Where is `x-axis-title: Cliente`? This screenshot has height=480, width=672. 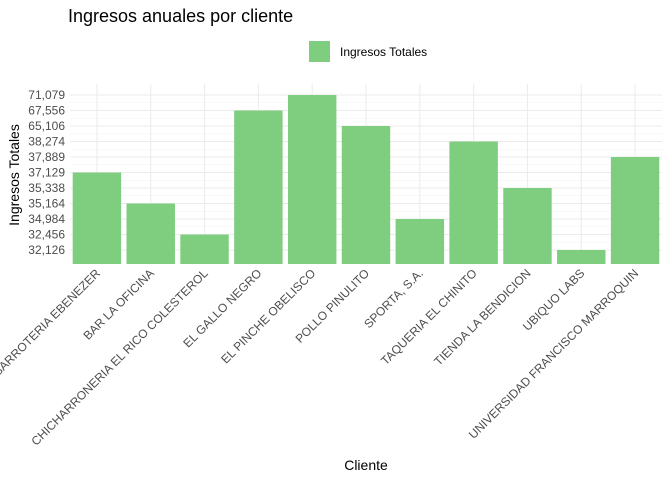 x-axis-title: Cliente is located at coordinates (366, 465).